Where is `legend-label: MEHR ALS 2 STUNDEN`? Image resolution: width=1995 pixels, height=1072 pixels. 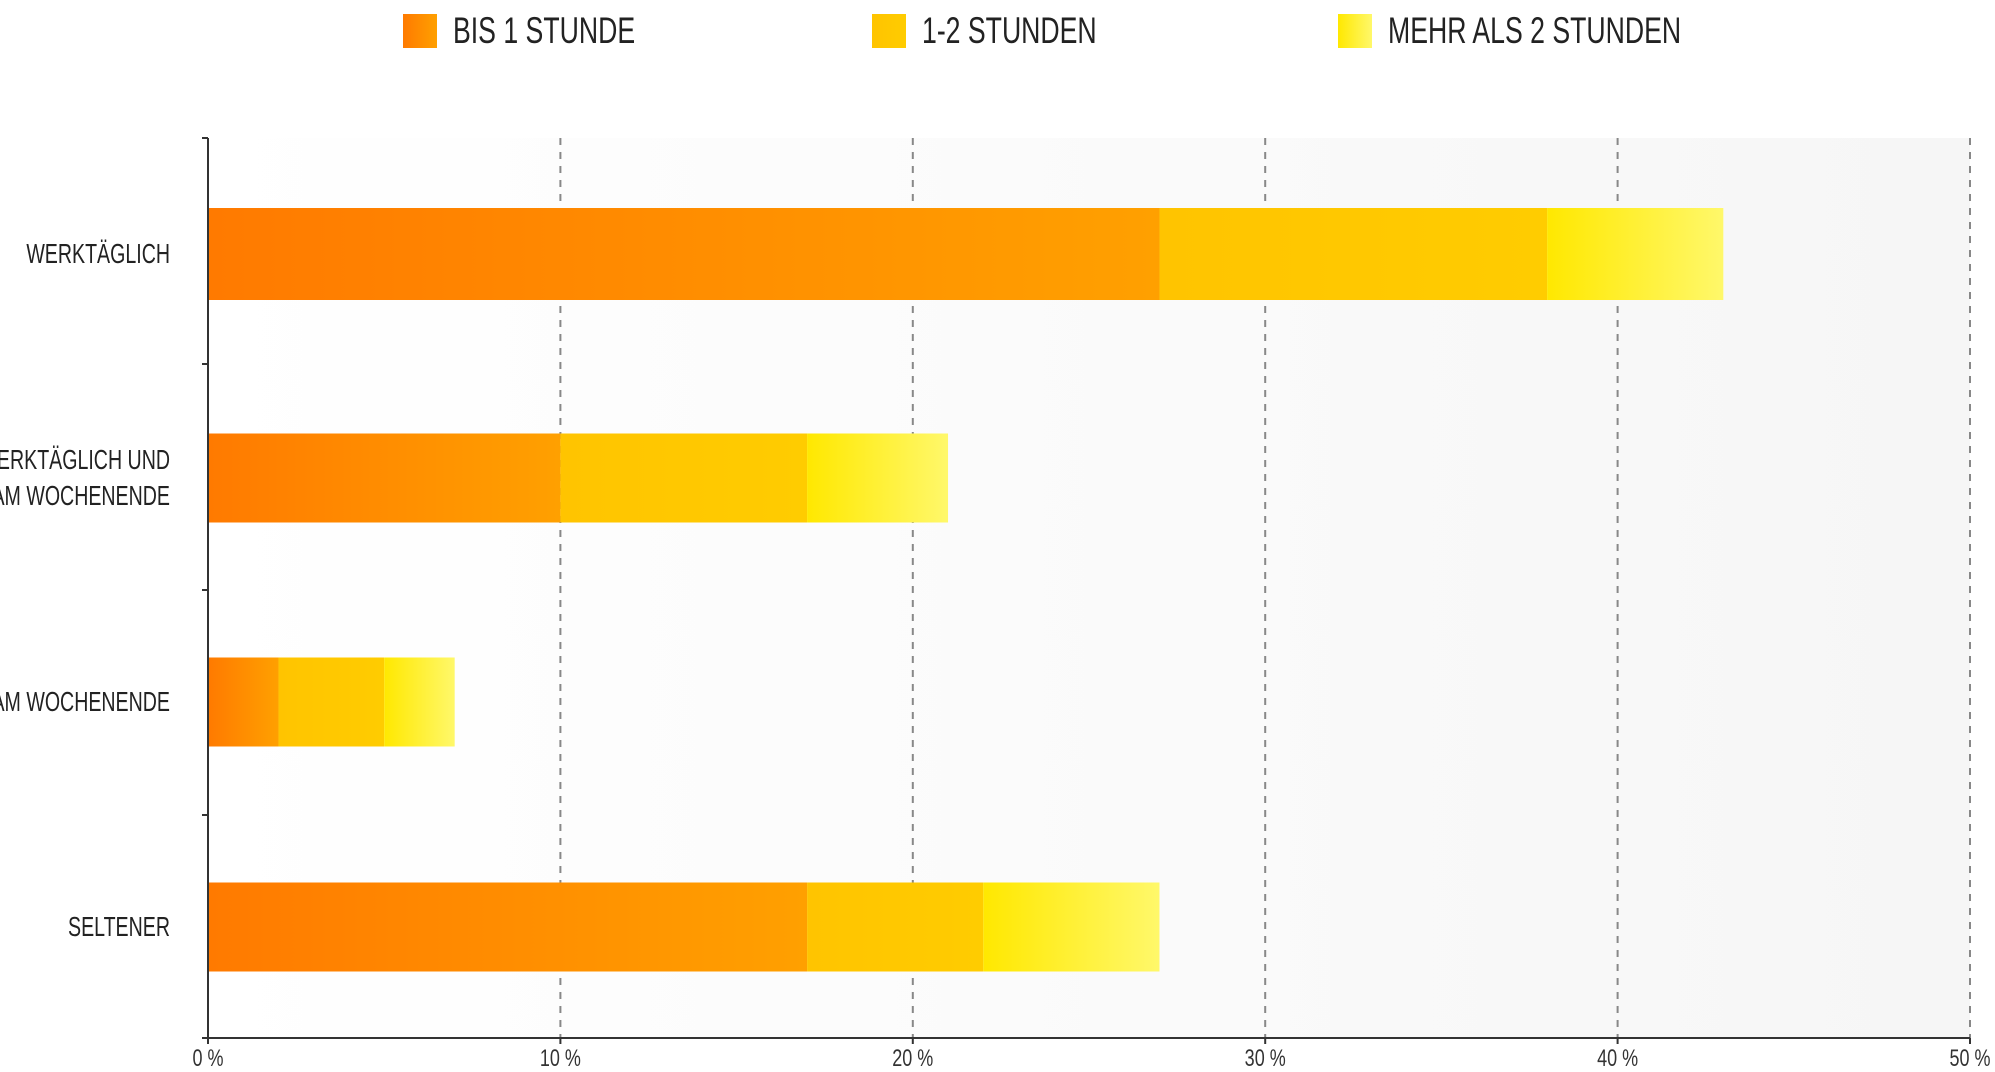 legend-label: MEHR ALS 2 STUNDEN is located at coordinates (1535, 30).